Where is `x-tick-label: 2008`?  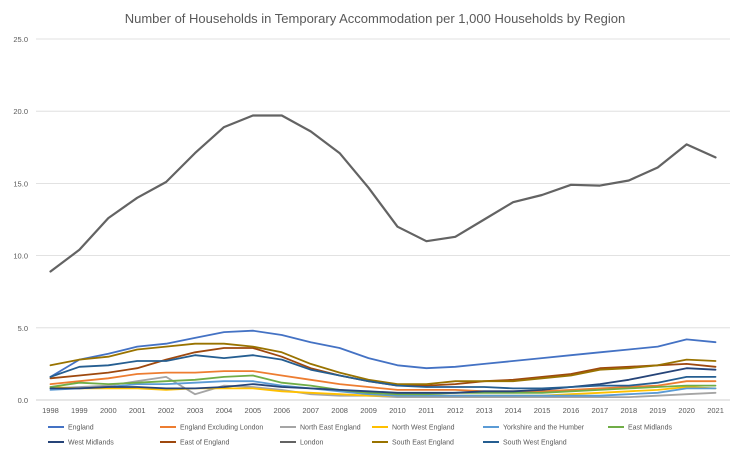 x-tick-label: 2008 is located at coordinates (339, 410).